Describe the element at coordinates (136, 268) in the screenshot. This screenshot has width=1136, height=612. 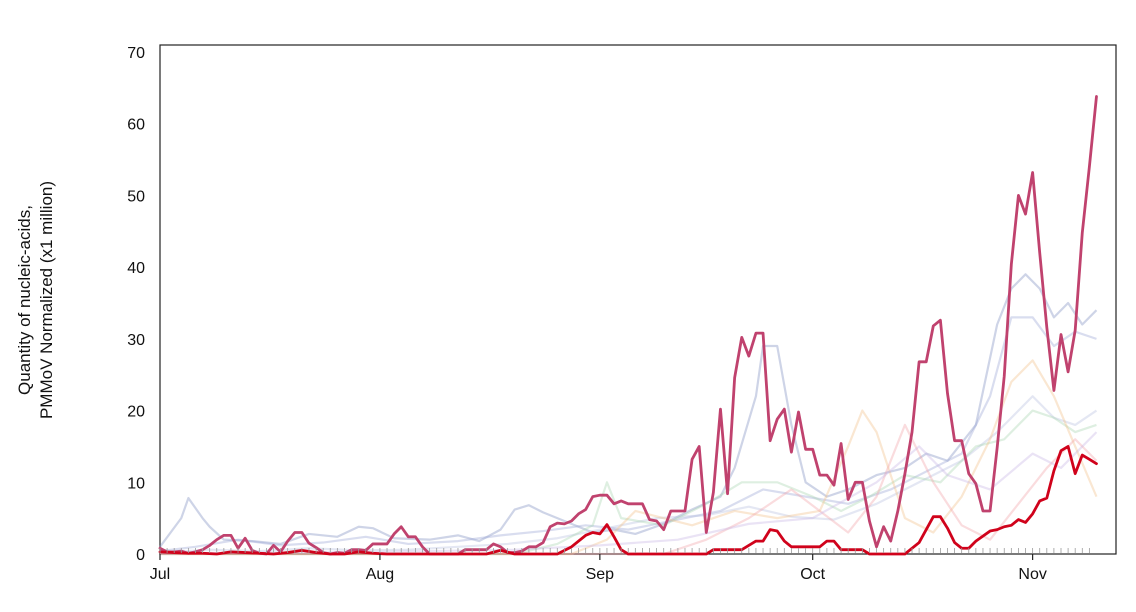
I see `y-tick-label: 40` at that location.